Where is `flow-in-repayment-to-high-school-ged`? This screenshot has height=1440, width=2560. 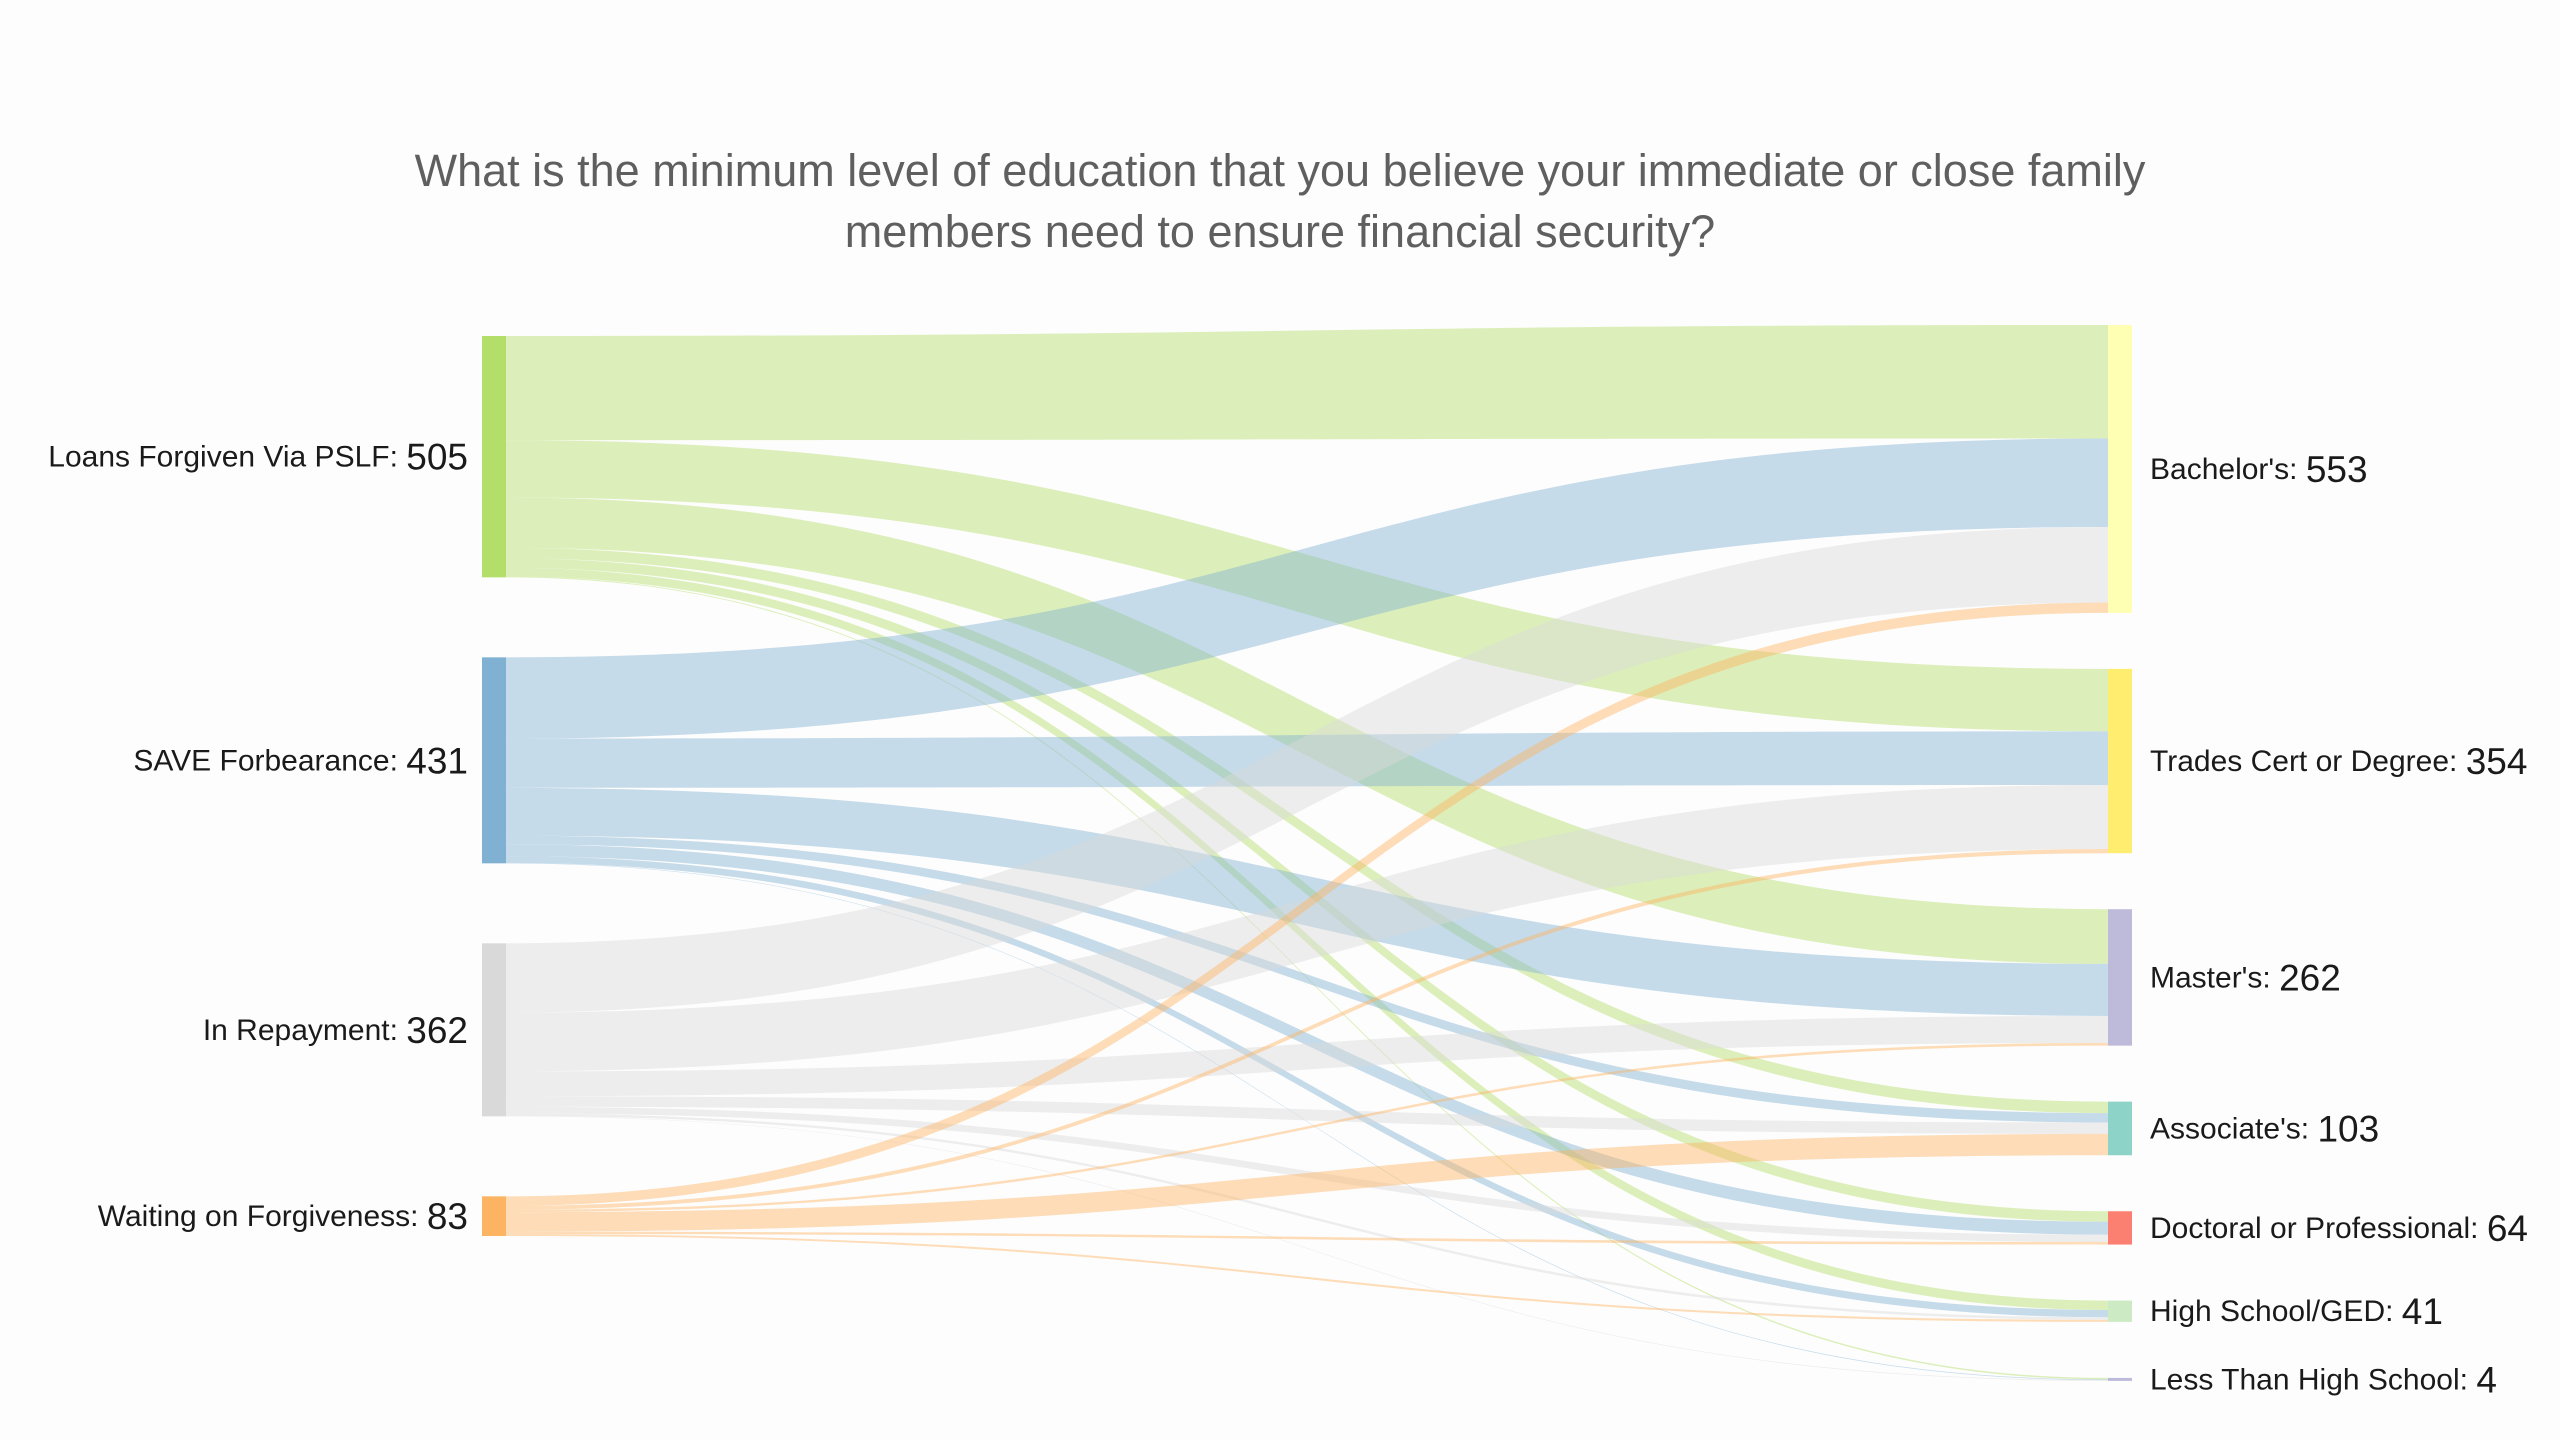 flow-in-repayment-to-high-school-ged is located at coordinates (1307, 1216).